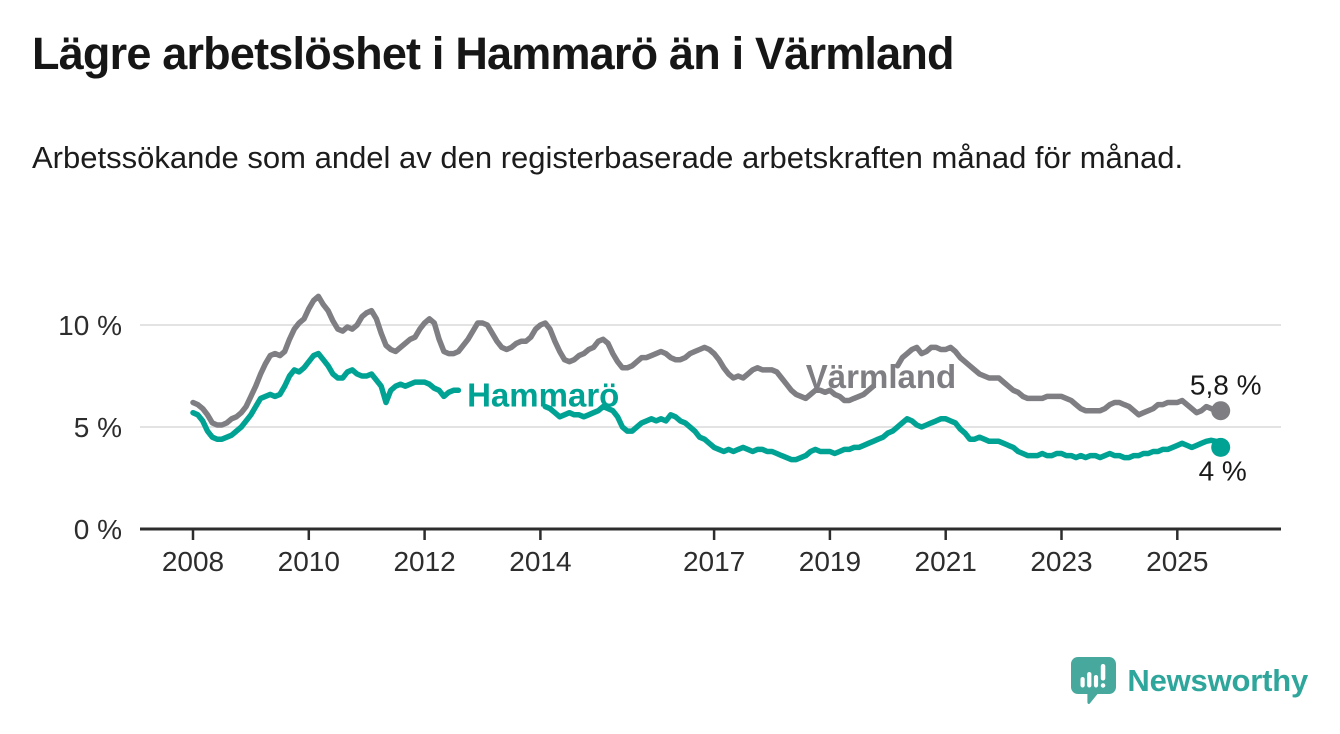  What do you see at coordinates (1217, 680) in the screenshot?
I see `newsworthy-logo-text: Newsworthy` at bounding box center [1217, 680].